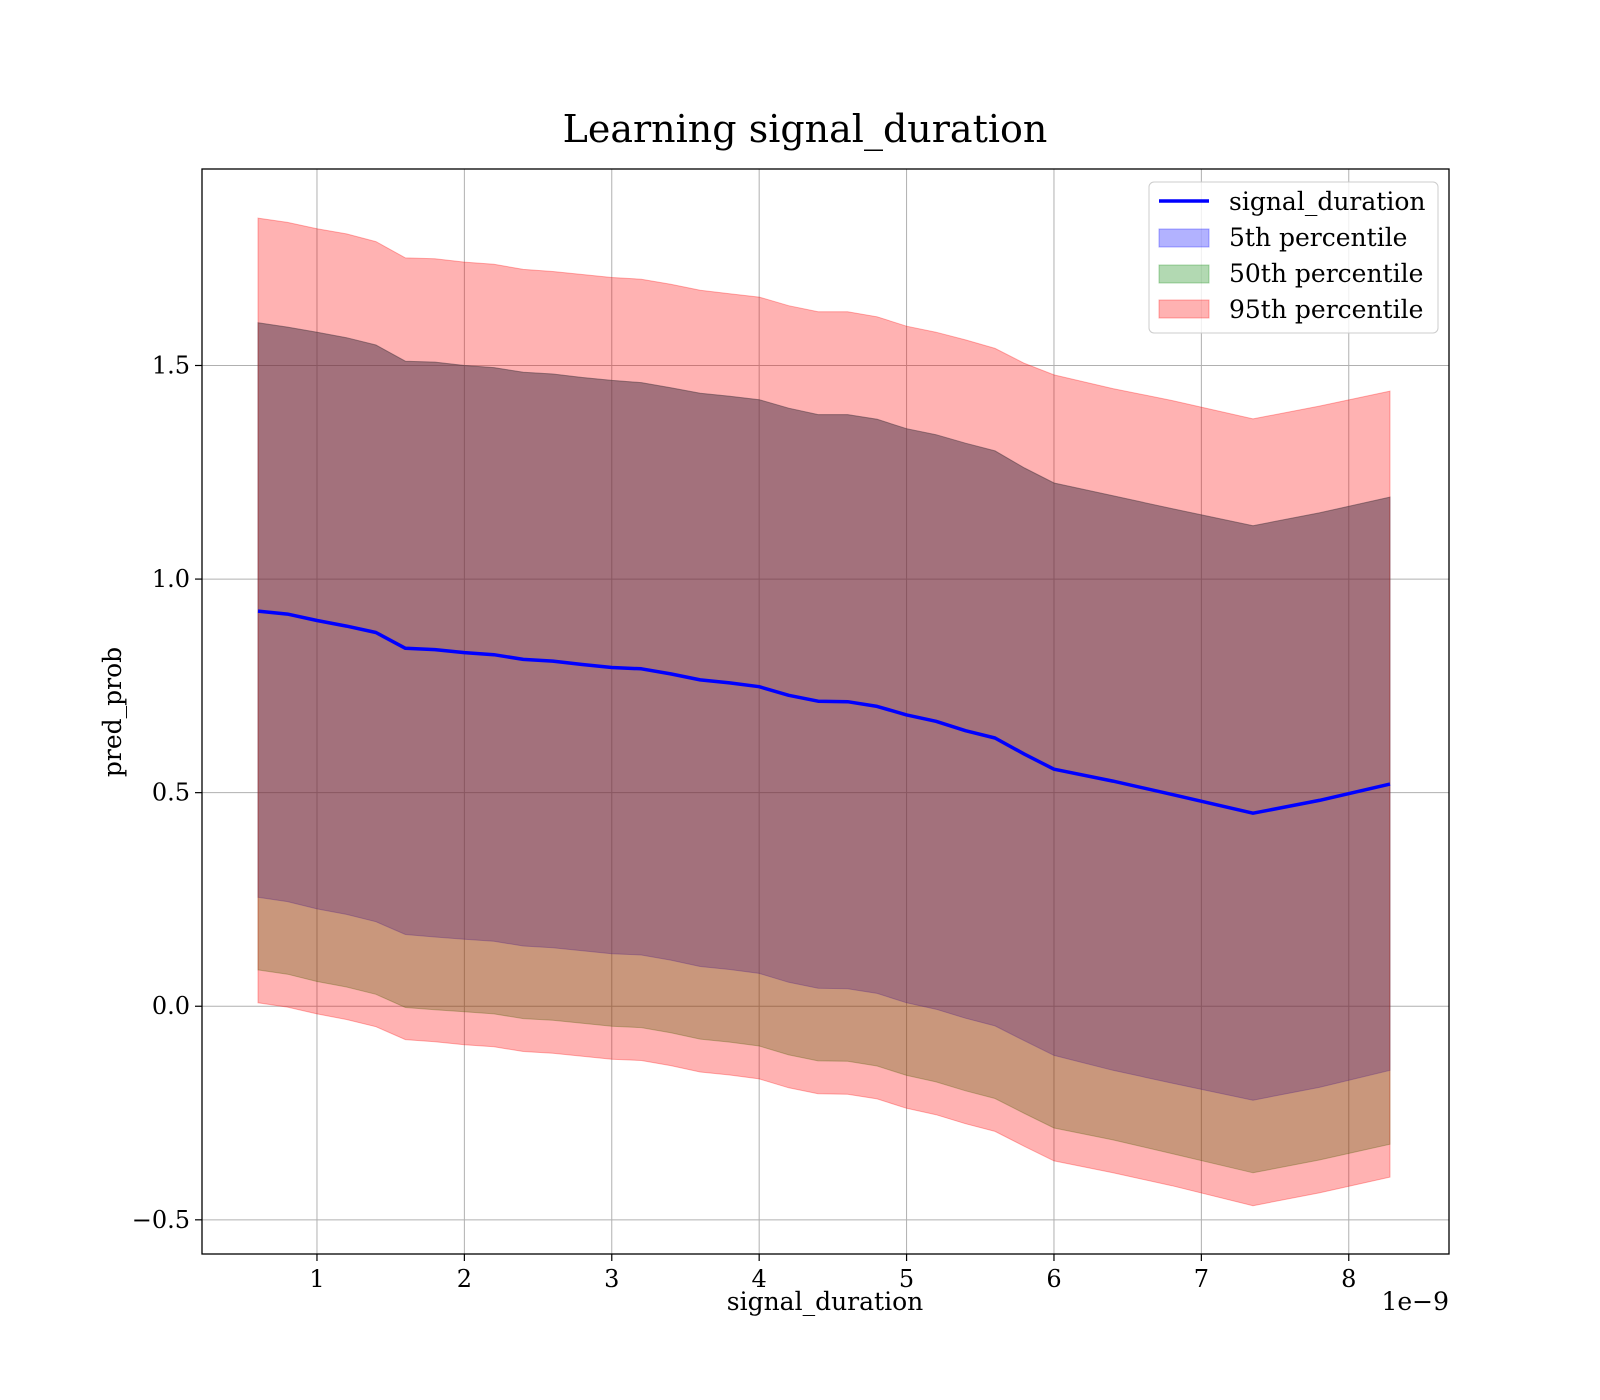  I want to click on y-tick-label: 1.5, so click(171, 365).